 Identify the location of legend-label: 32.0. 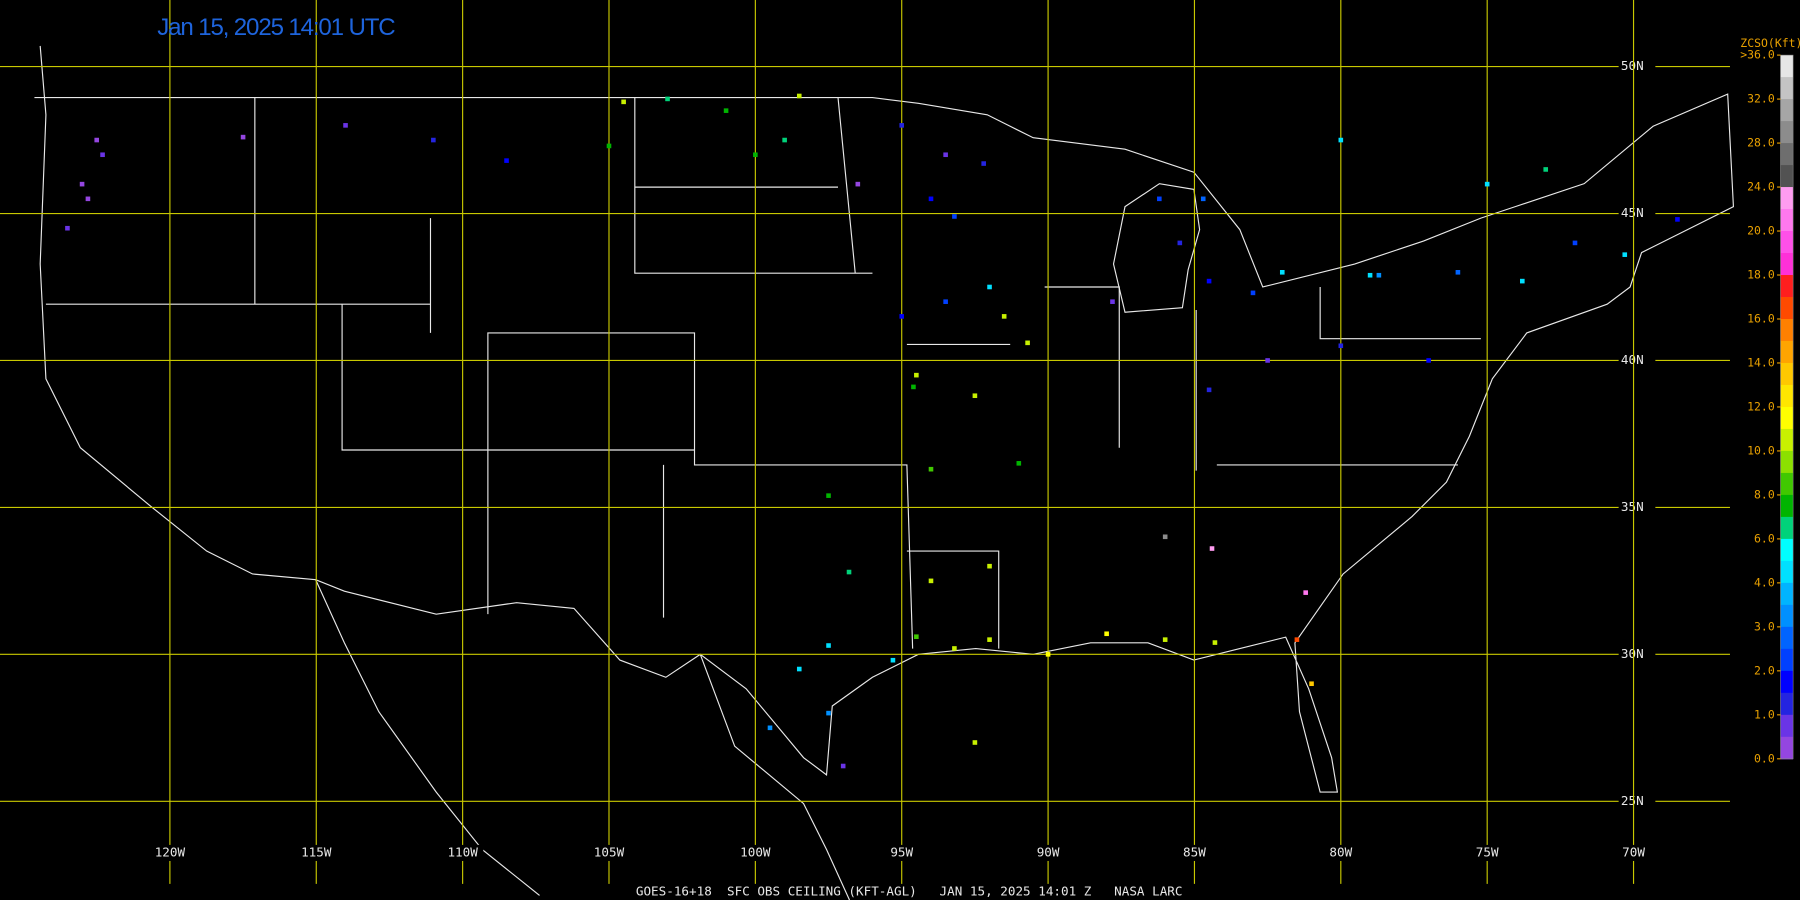
(1761, 99).